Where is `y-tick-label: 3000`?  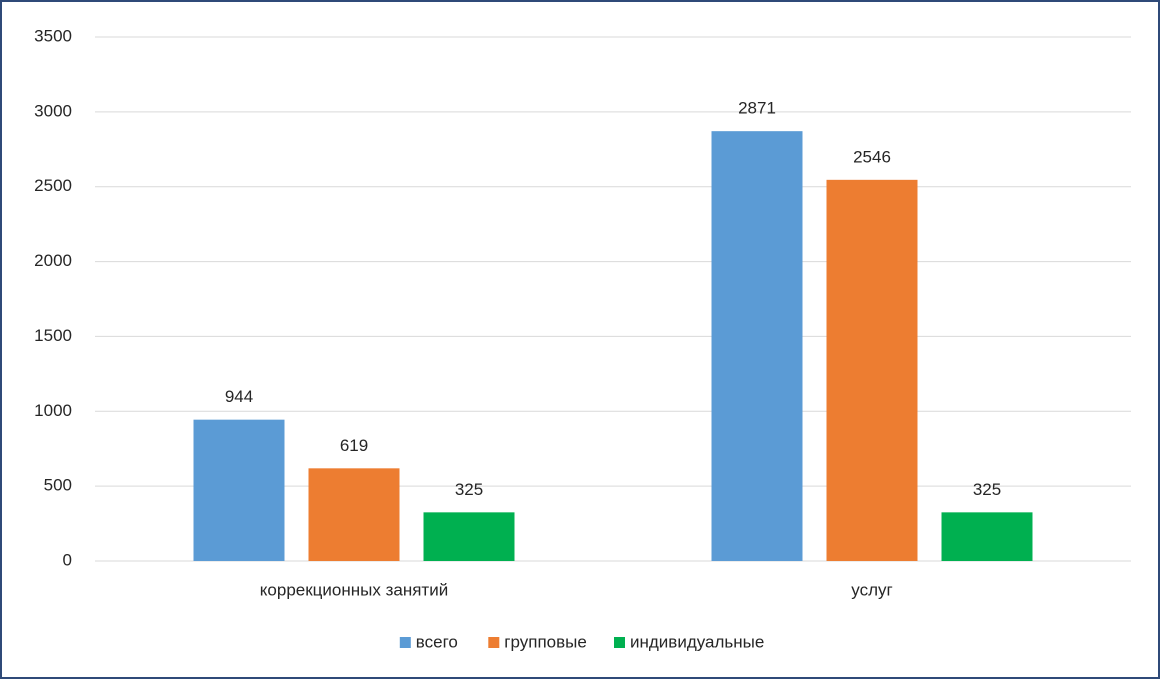 y-tick-label: 3000 is located at coordinates (53, 110).